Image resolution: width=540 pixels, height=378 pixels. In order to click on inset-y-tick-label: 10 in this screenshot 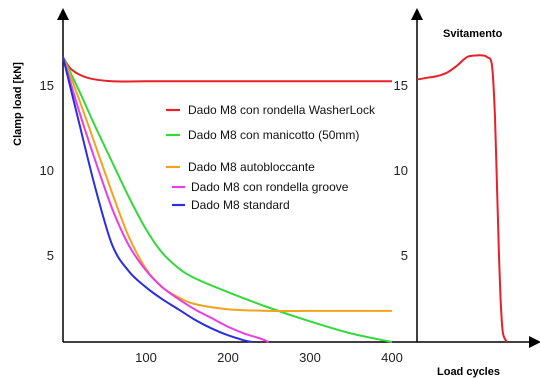, I will do `click(401, 170)`.